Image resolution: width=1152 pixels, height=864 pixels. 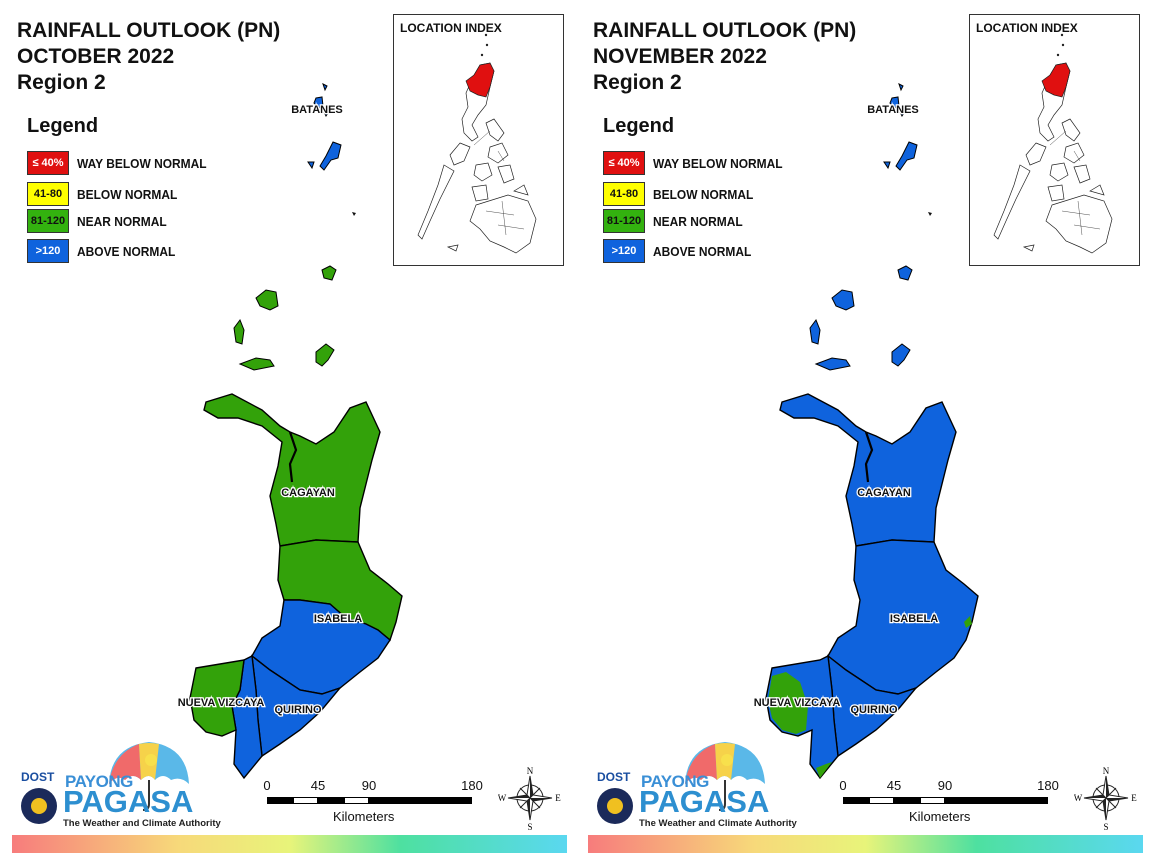 What do you see at coordinates (968, 622) in the screenshot?
I see `isabela-green-patch` at bounding box center [968, 622].